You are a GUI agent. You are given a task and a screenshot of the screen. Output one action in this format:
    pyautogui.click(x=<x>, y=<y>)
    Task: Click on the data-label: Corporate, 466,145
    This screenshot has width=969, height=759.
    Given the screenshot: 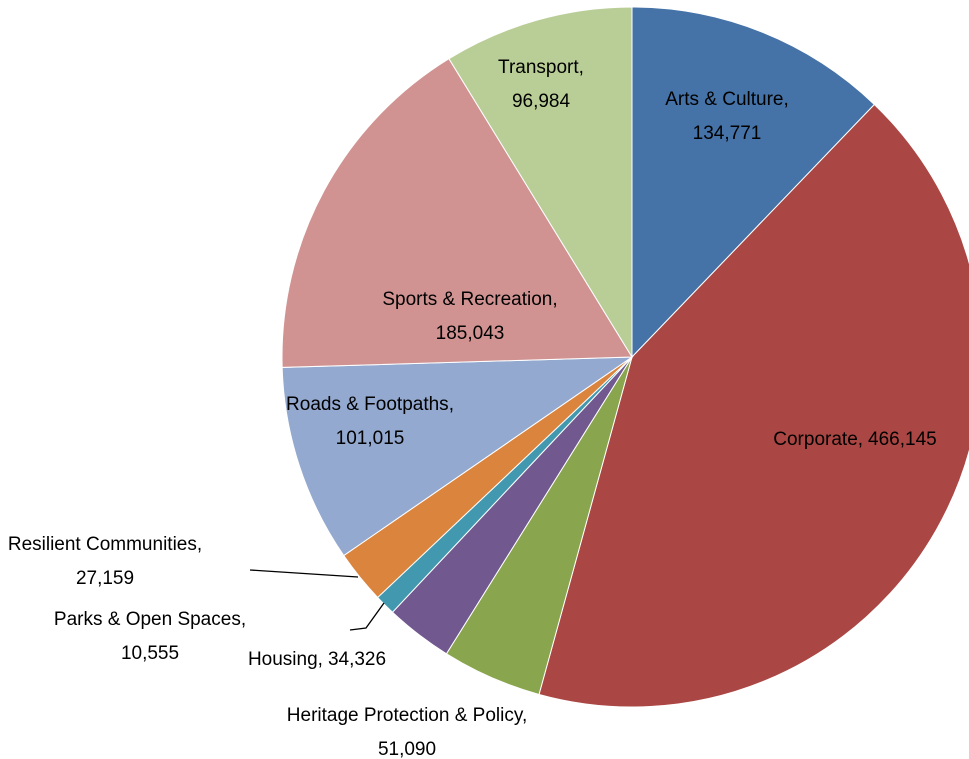 What is the action you would take?
    pyautogui.click(x=854, y=439)
    